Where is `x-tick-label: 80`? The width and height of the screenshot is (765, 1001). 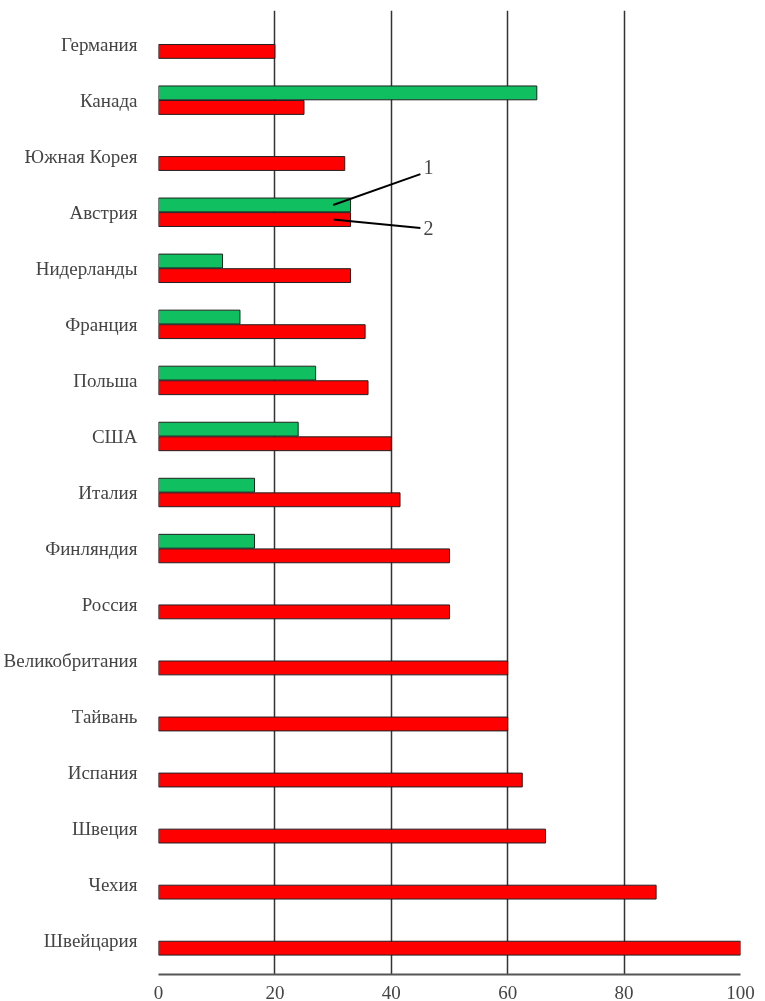
x-tick-label: 80 is located at coordinates (624, 991).